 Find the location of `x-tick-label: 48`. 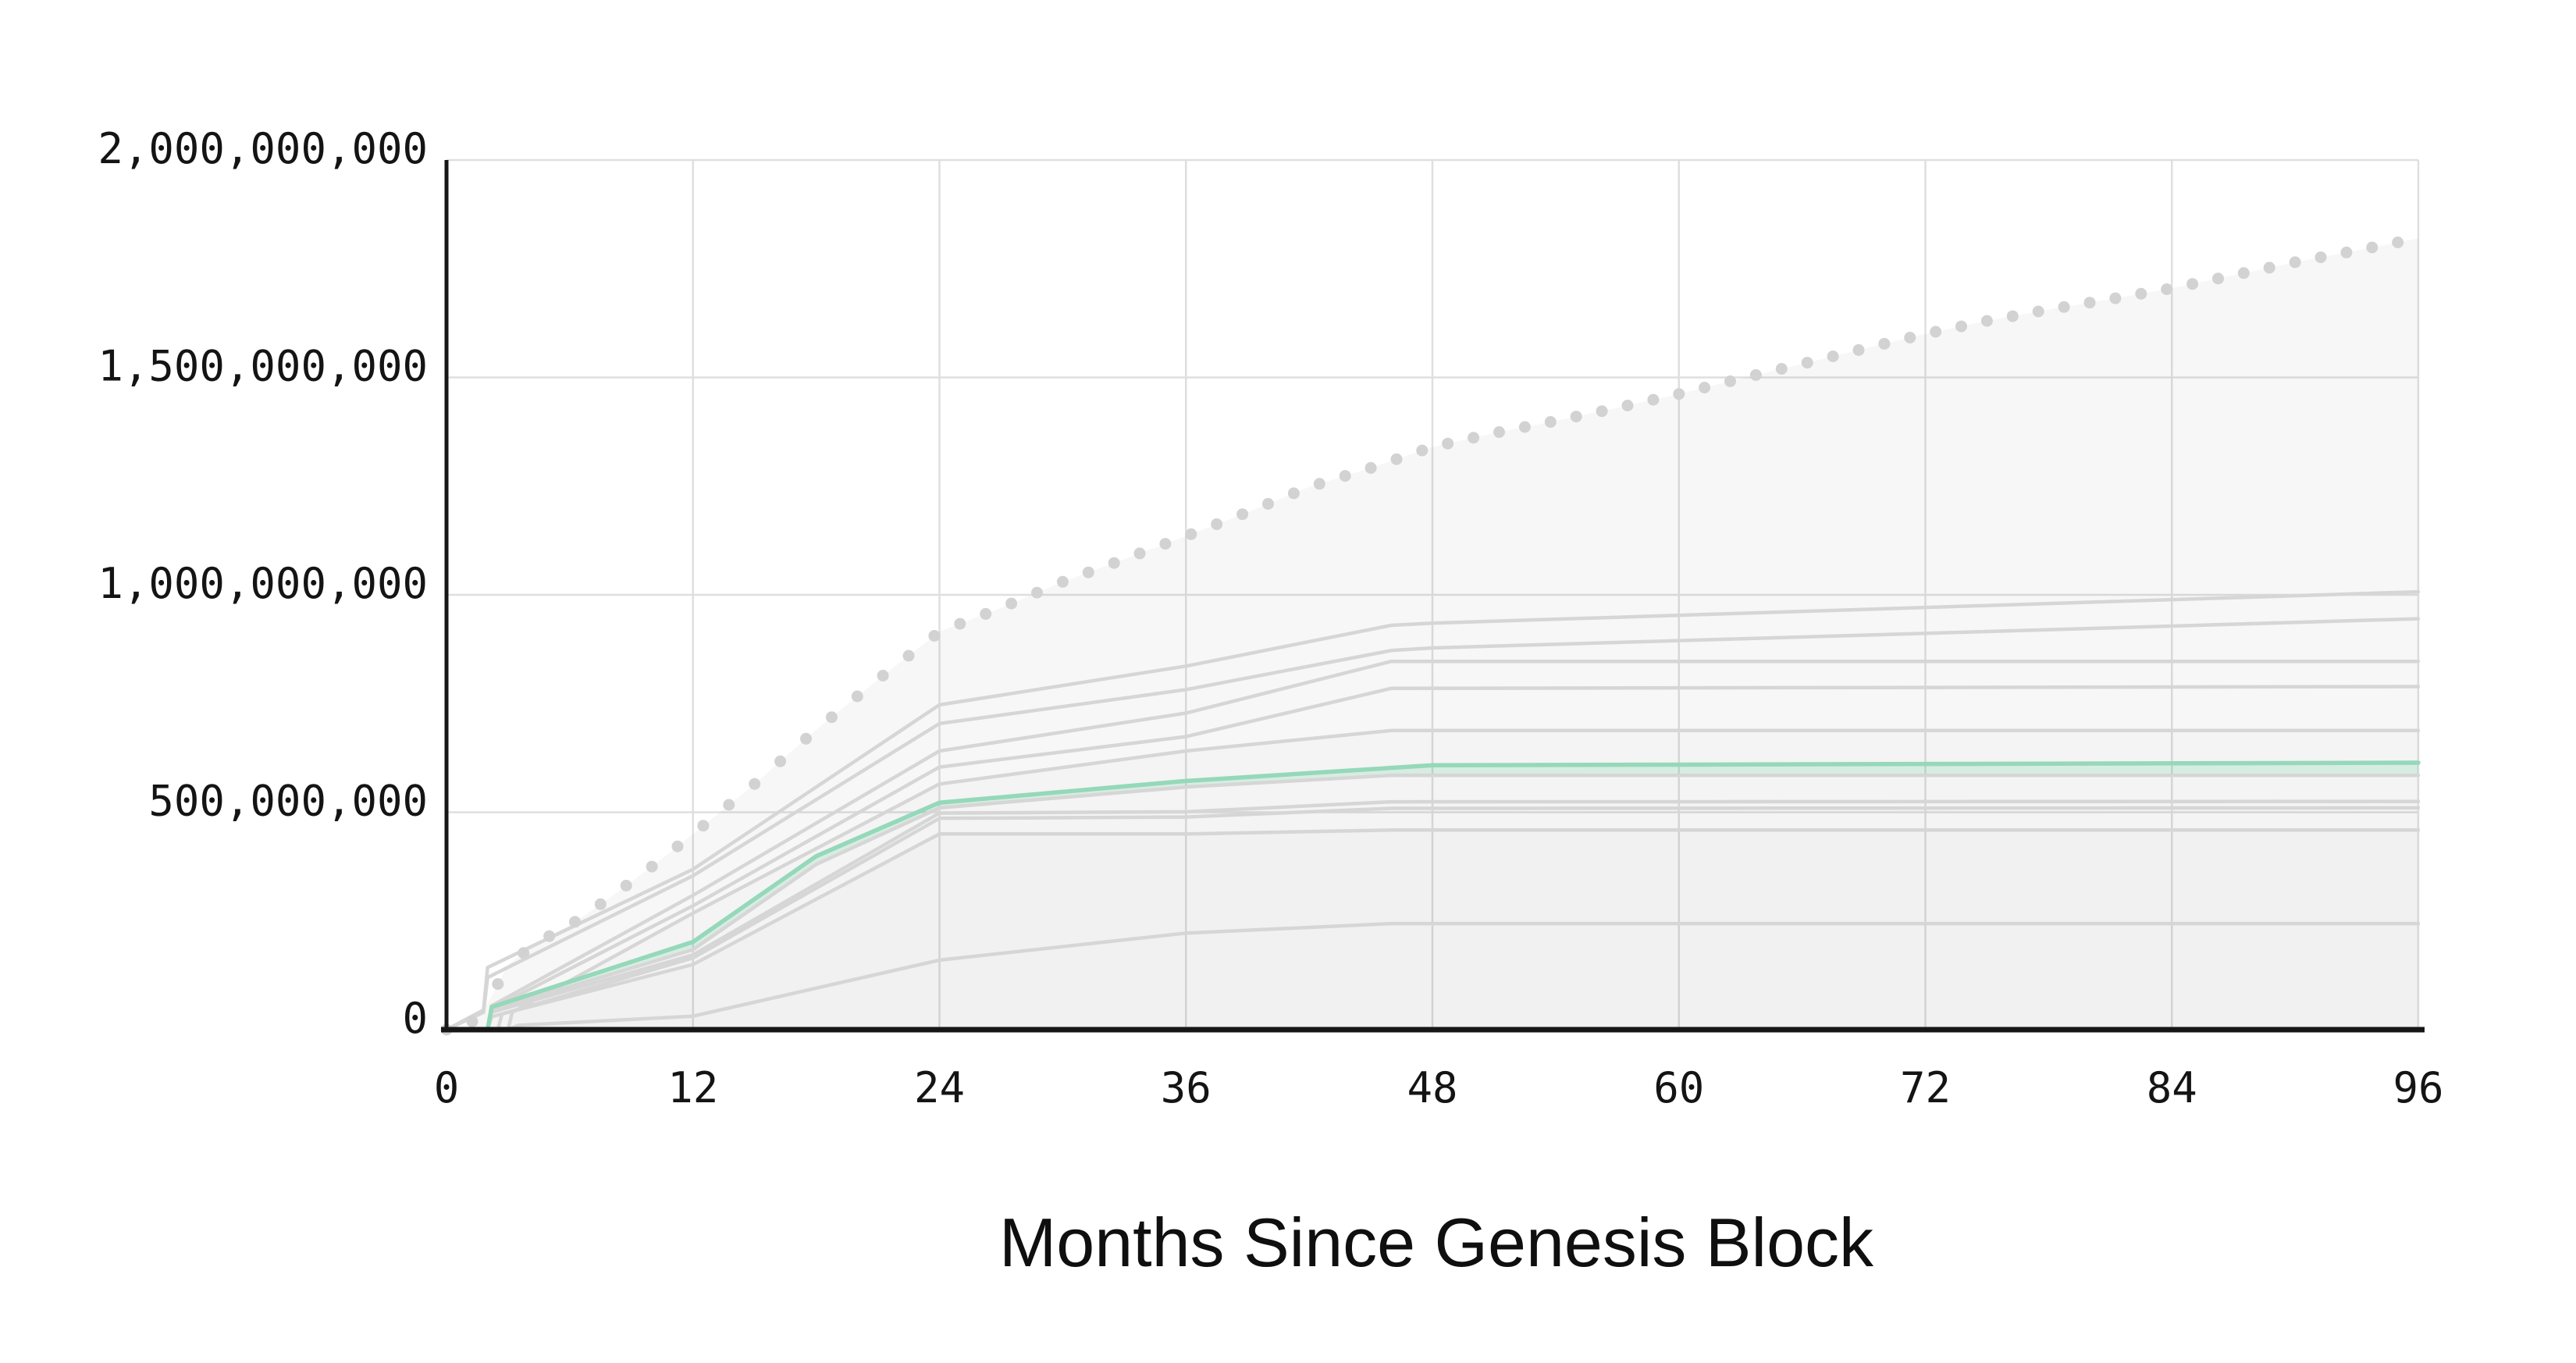

x-tick-label: 48 is located at coordinates (1432, 1087).